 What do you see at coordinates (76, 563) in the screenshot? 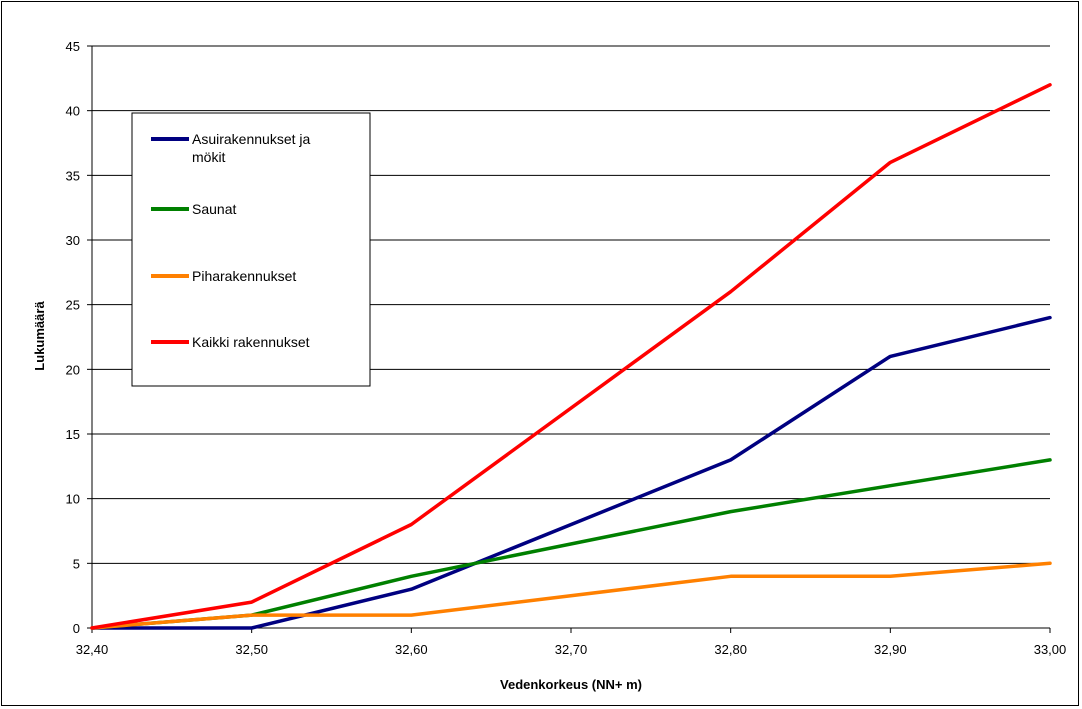
I see `y-tick-label: 5` at bounding box center [76, 563].